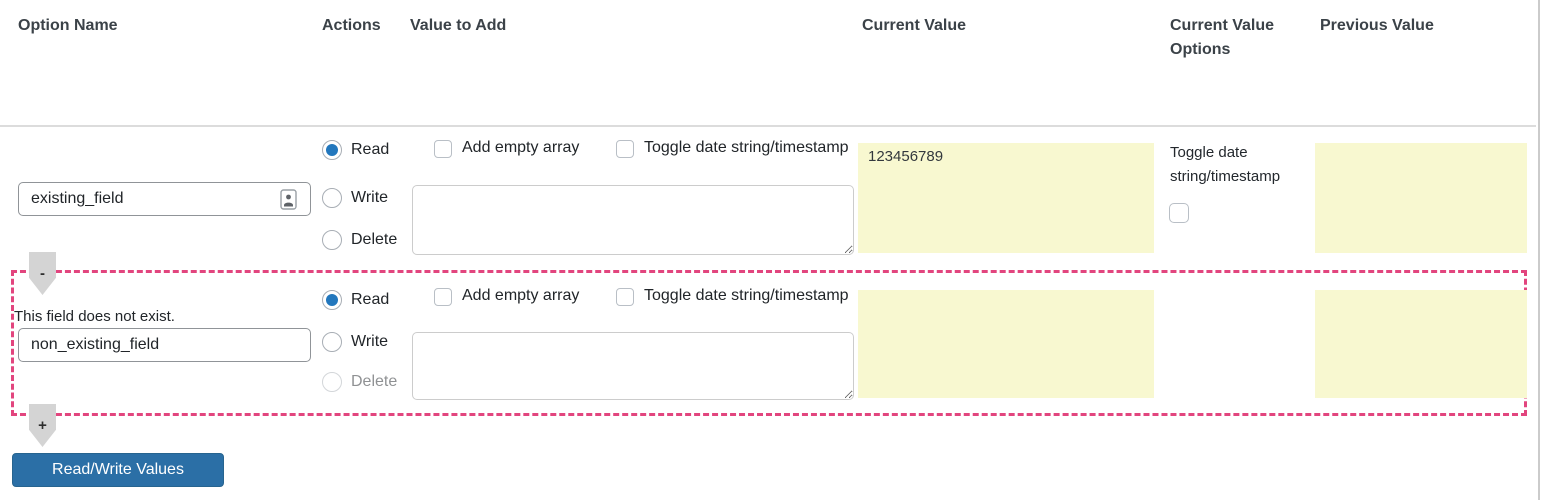 Image resolution: width=1543 pixels, height=500 pixels. I want to click on current-value-box, so click(1006, 344).